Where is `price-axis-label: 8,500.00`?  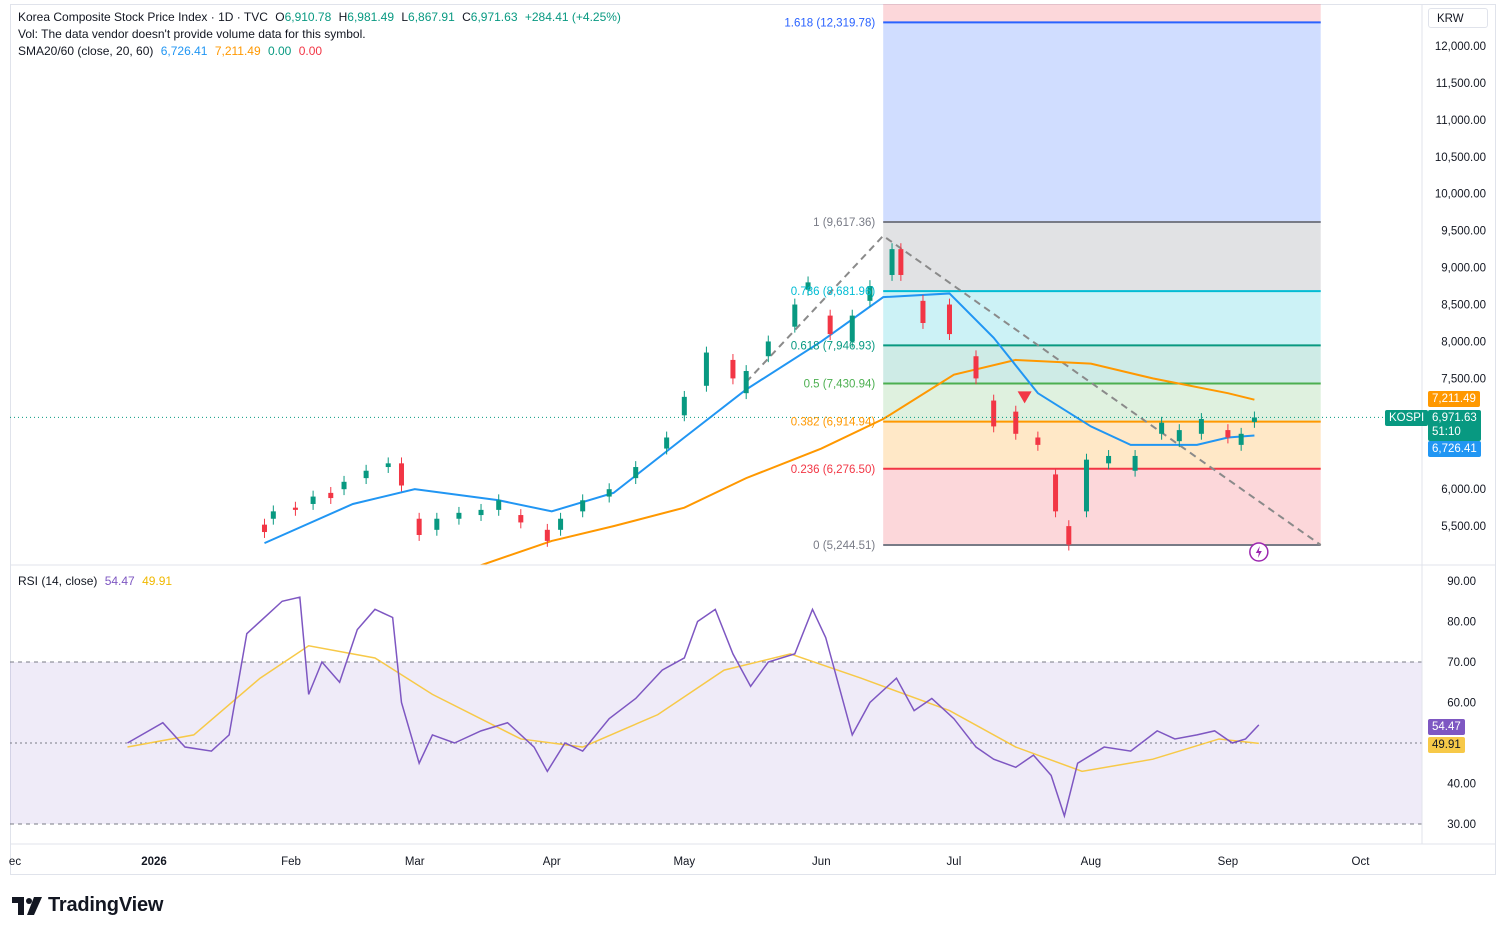 price-axis-label: 8,500.00 is located at coordinates (1463, 306).